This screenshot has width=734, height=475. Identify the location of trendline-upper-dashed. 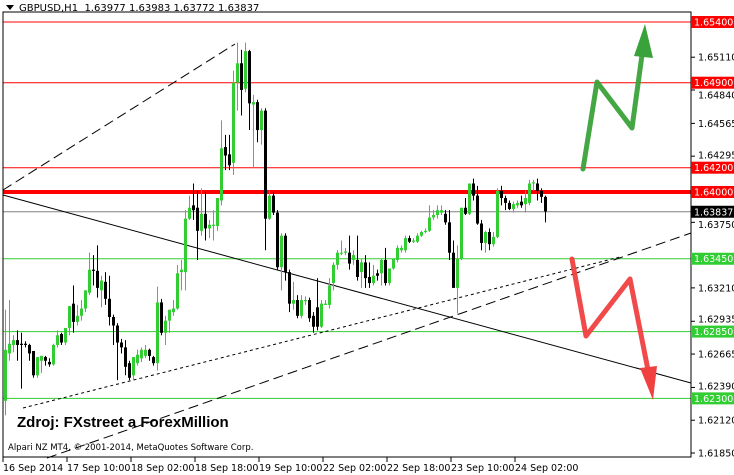
(119, 117).